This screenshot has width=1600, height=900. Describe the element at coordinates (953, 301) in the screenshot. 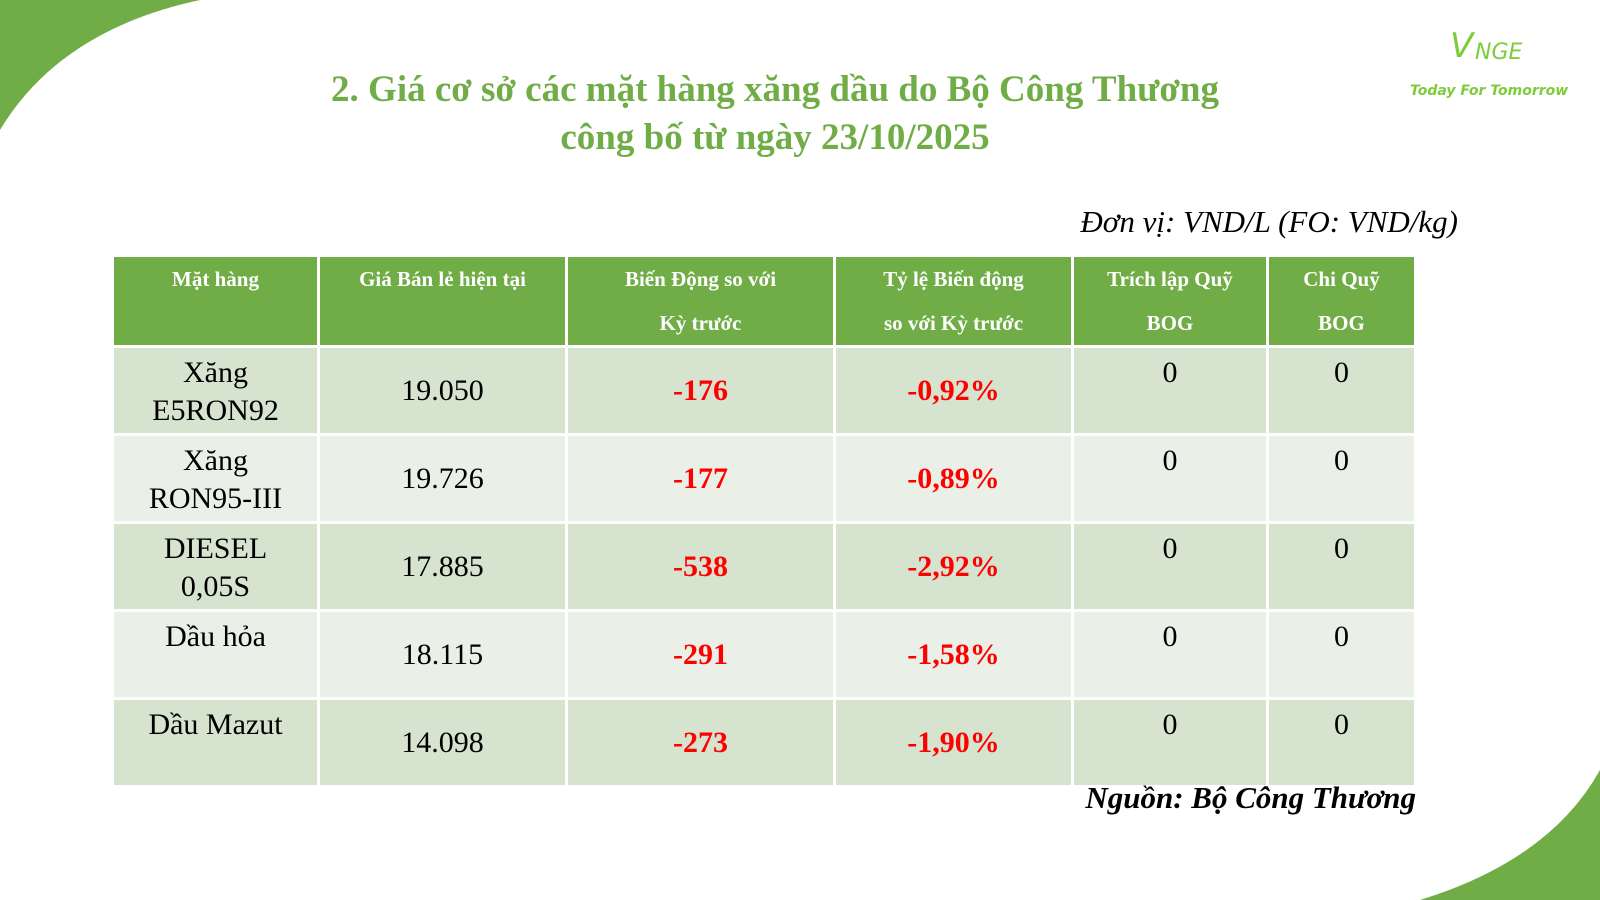

I see `column-header: Tỷ lệ Biến động so với Kỳ trước` at that location.